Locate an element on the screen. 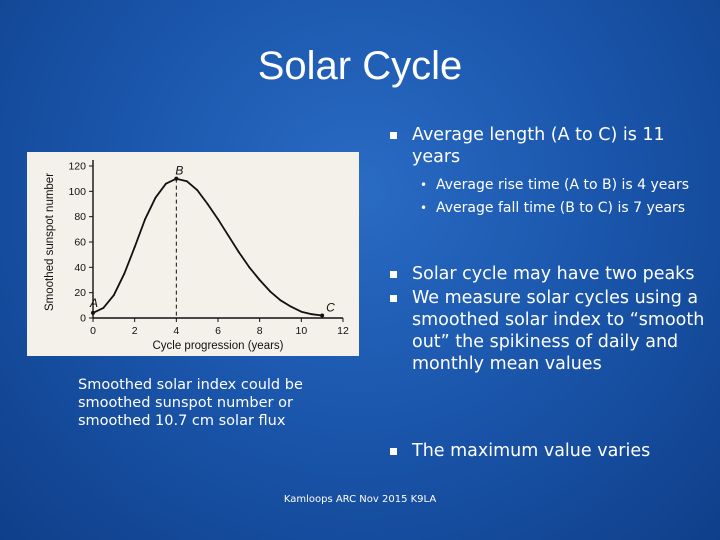 The image size is (720, 540). x-tick-label: 0 is located at coordinates (93, 331).